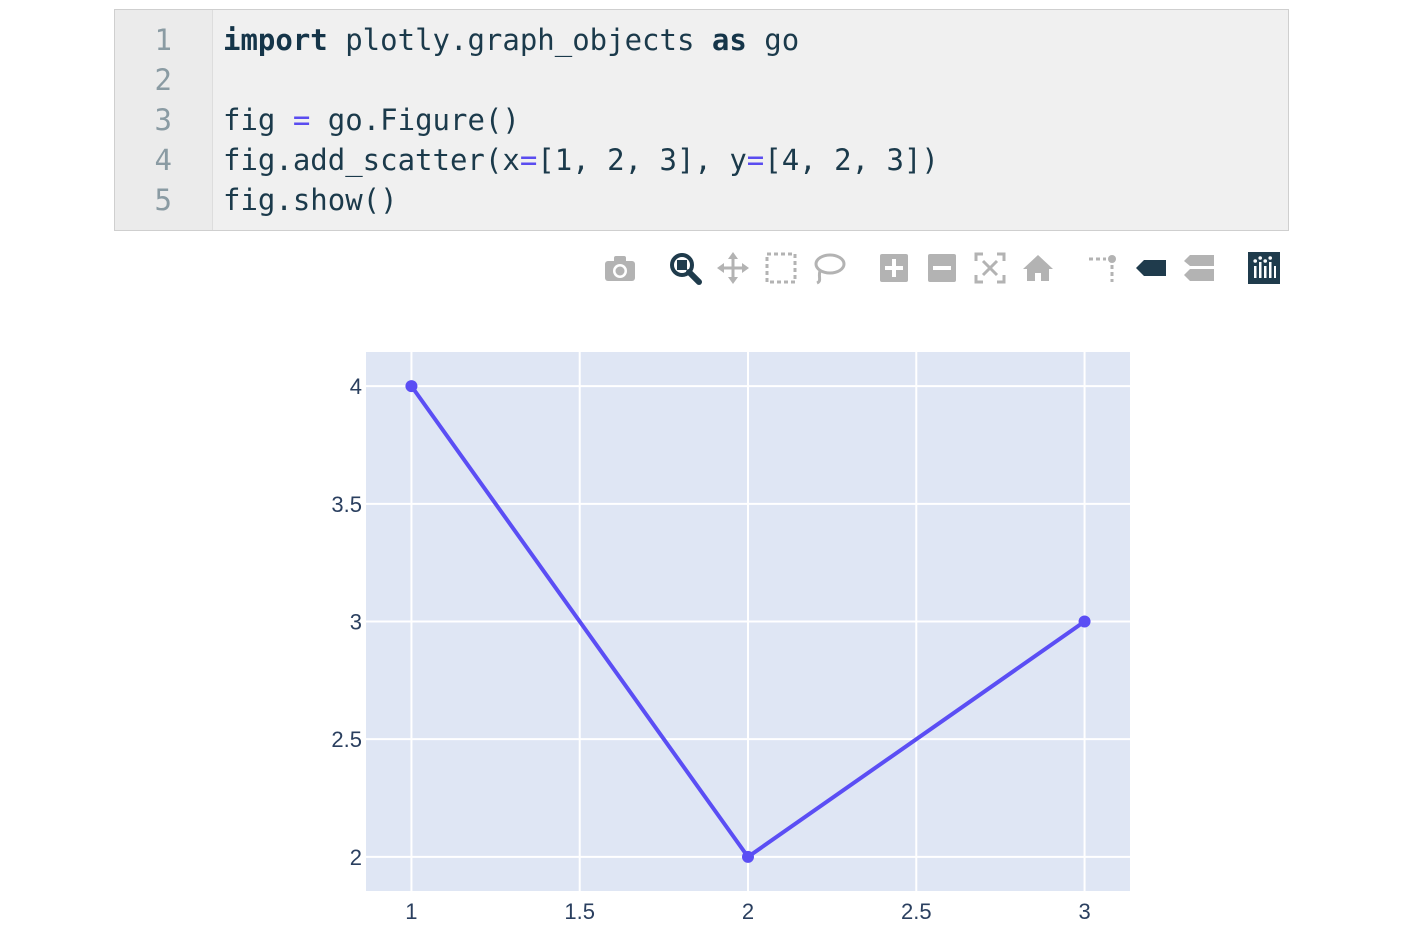 This screenshot has height=936, width=1406. What do you see at coordinates (1084, 911) in the screenshot?
I see `x-tick-label: 3` at bounding box center [1084, 911].